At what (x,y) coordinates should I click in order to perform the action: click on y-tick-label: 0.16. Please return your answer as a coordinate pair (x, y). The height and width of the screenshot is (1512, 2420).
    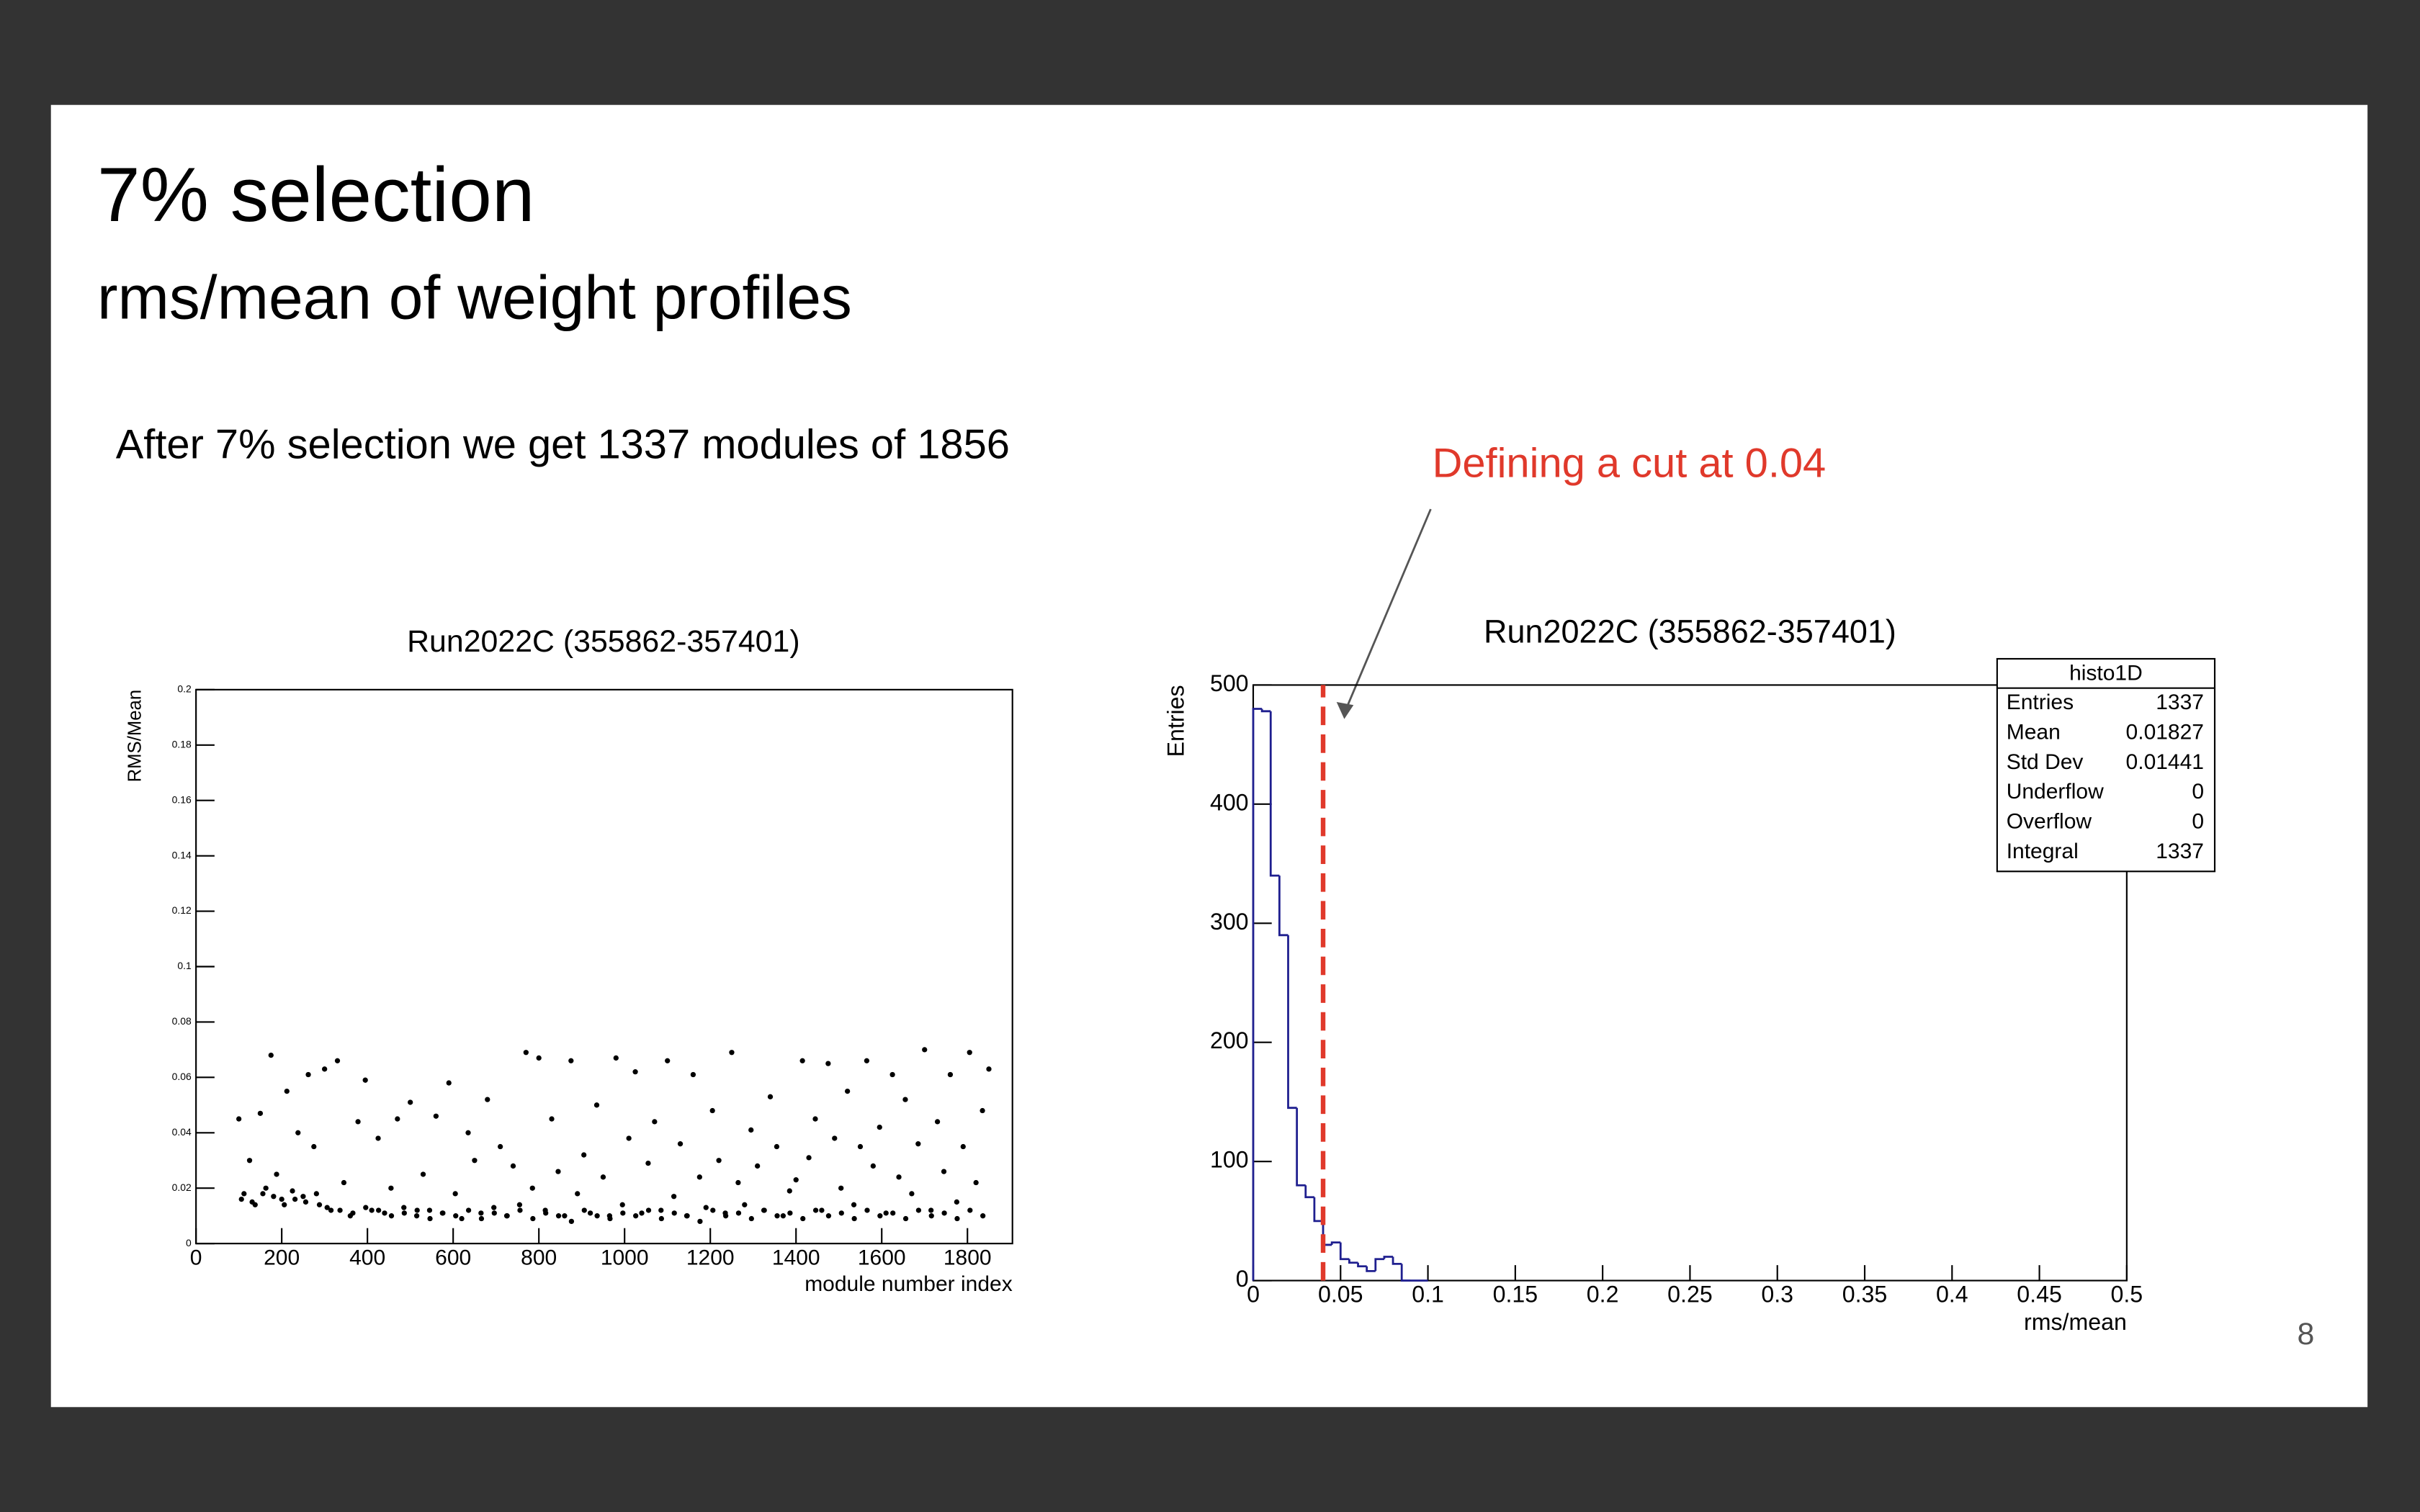
    Looking at the image, I should click on (182, 799).